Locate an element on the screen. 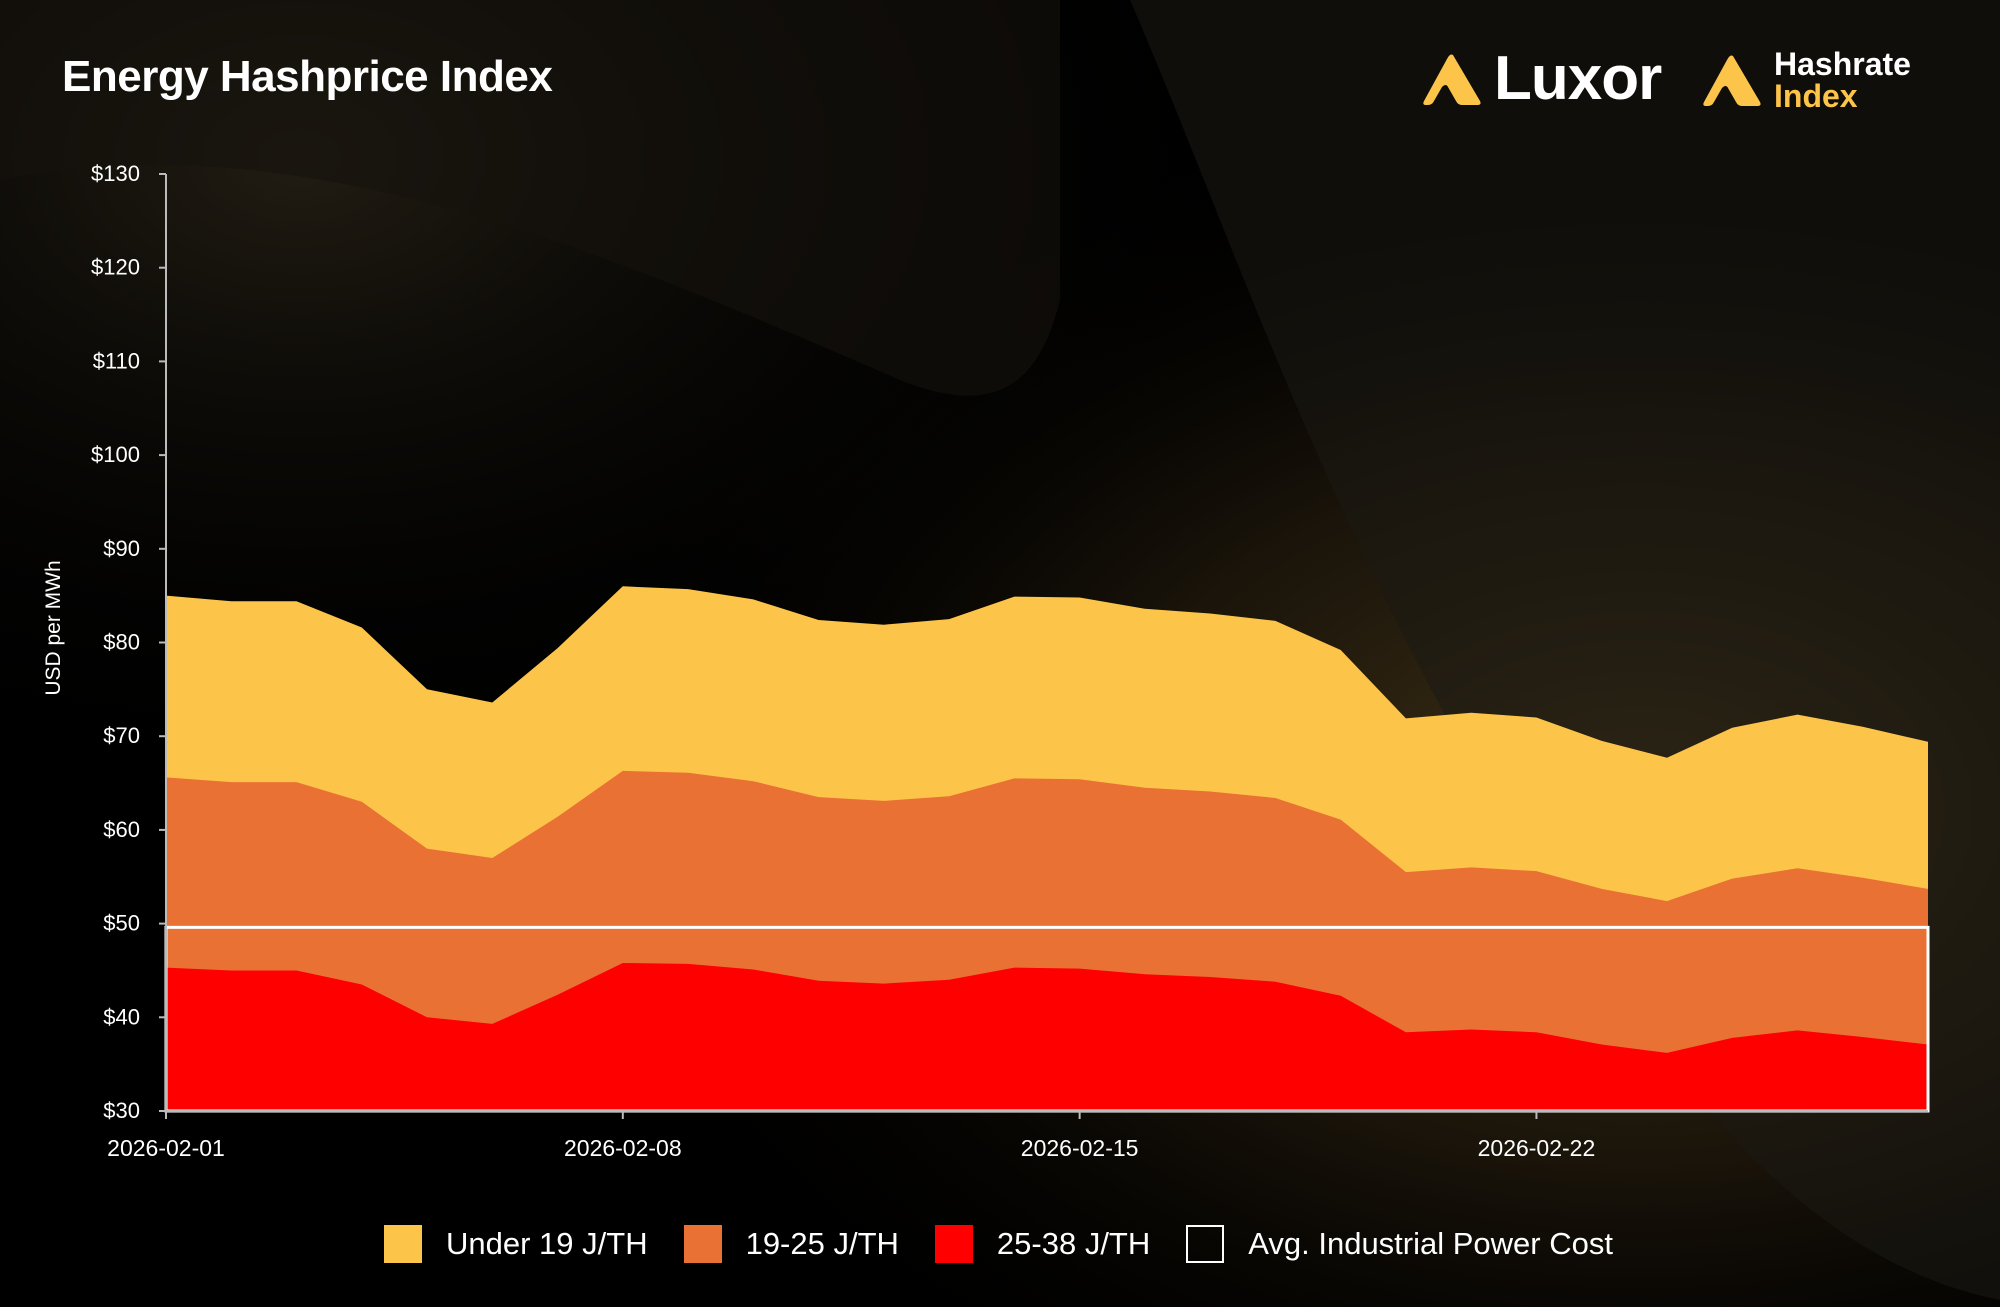  legend-swatch-power-cost is located at coordinates (1205, 1244).